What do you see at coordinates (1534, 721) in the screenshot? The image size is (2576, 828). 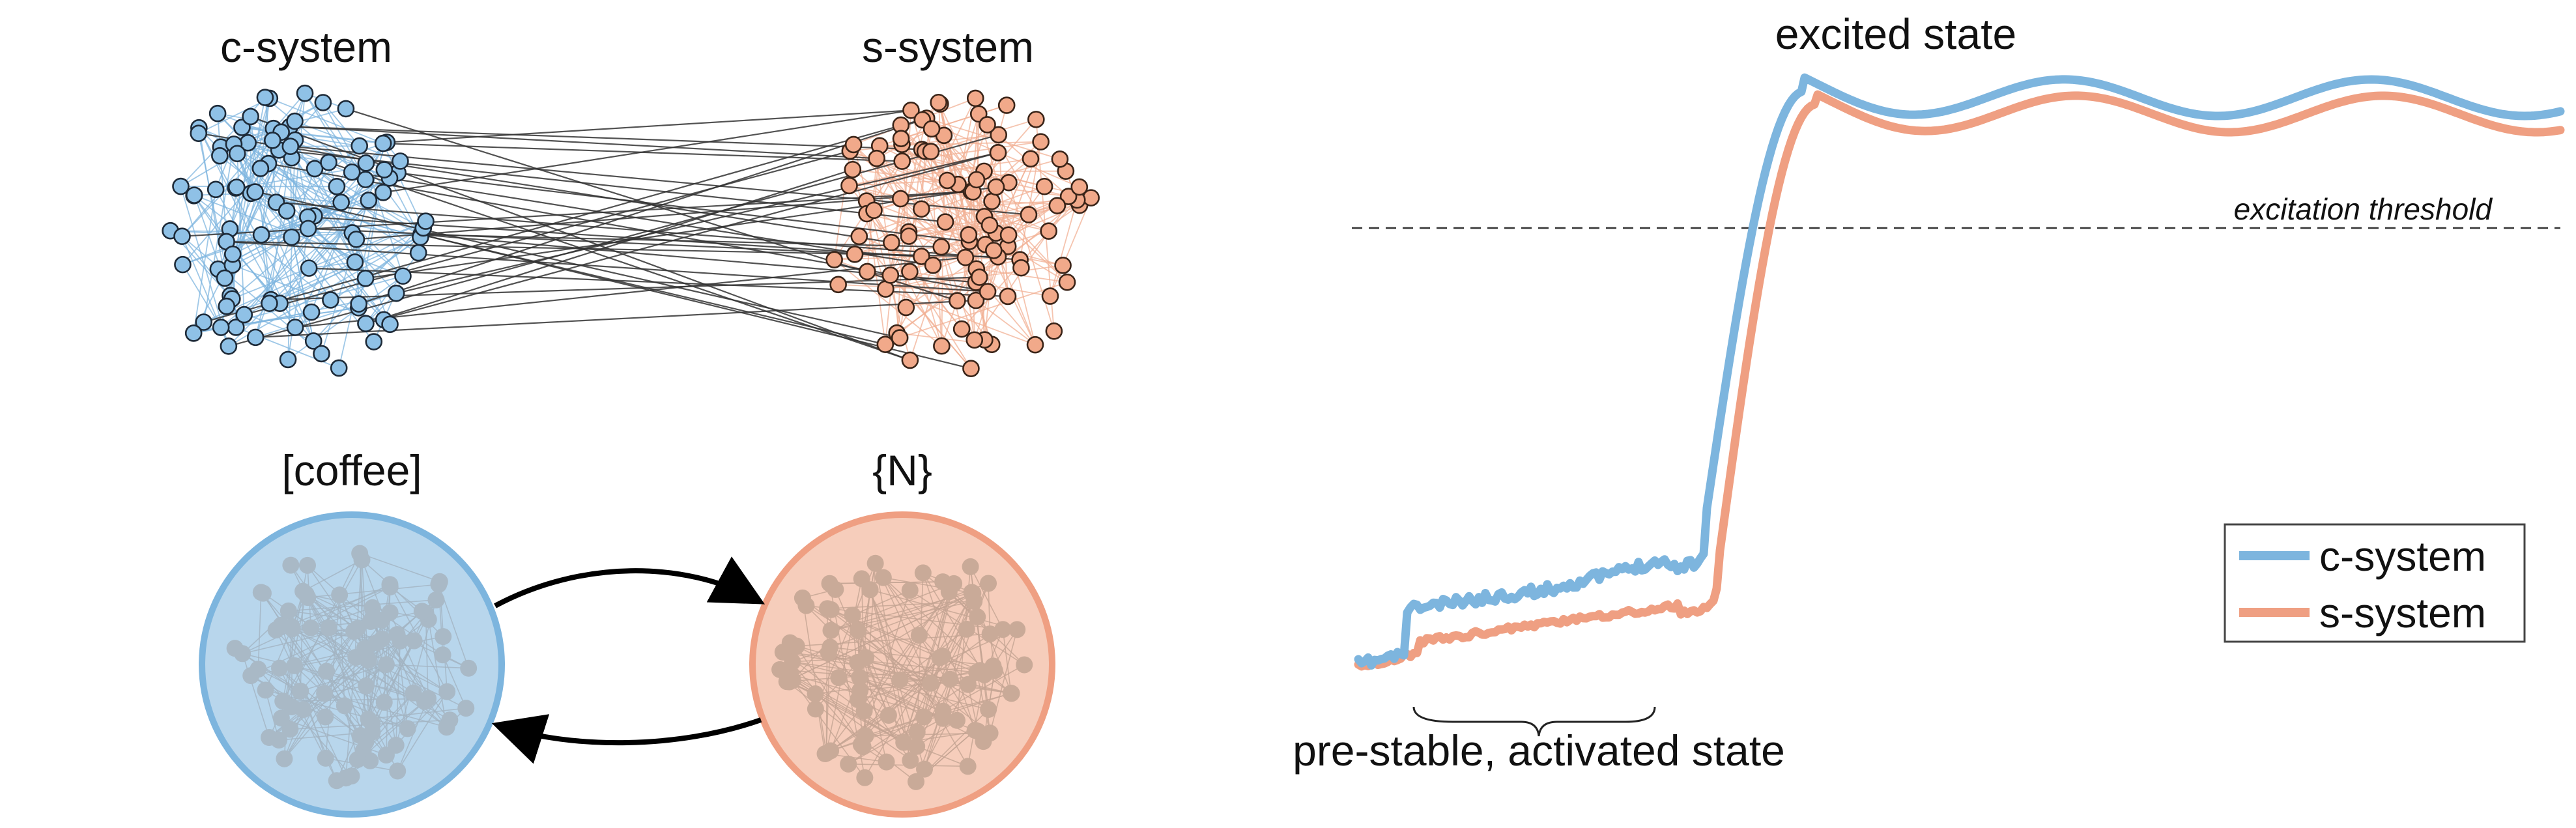 I see `pre-stable-brace` at bounding box center [1534, 721].